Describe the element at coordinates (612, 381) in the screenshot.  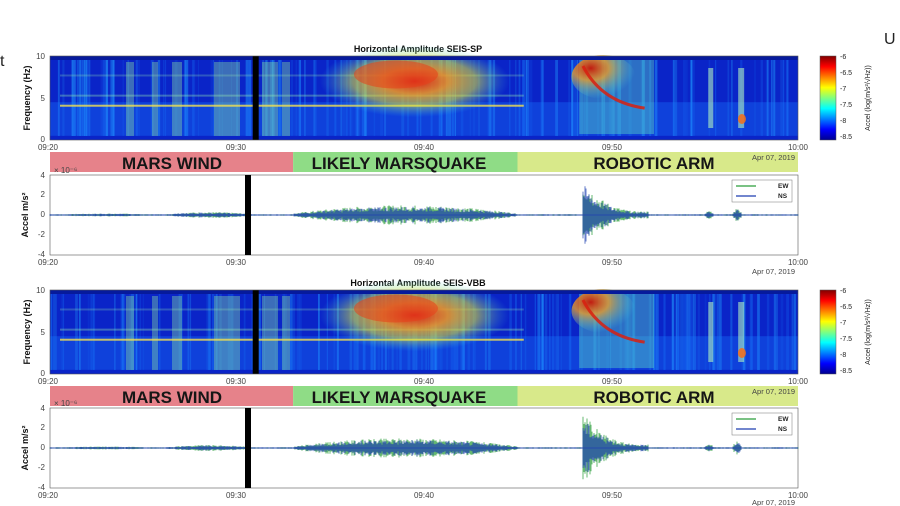
I see `spec-vbb-xtick-0950: 09:50` at that location.